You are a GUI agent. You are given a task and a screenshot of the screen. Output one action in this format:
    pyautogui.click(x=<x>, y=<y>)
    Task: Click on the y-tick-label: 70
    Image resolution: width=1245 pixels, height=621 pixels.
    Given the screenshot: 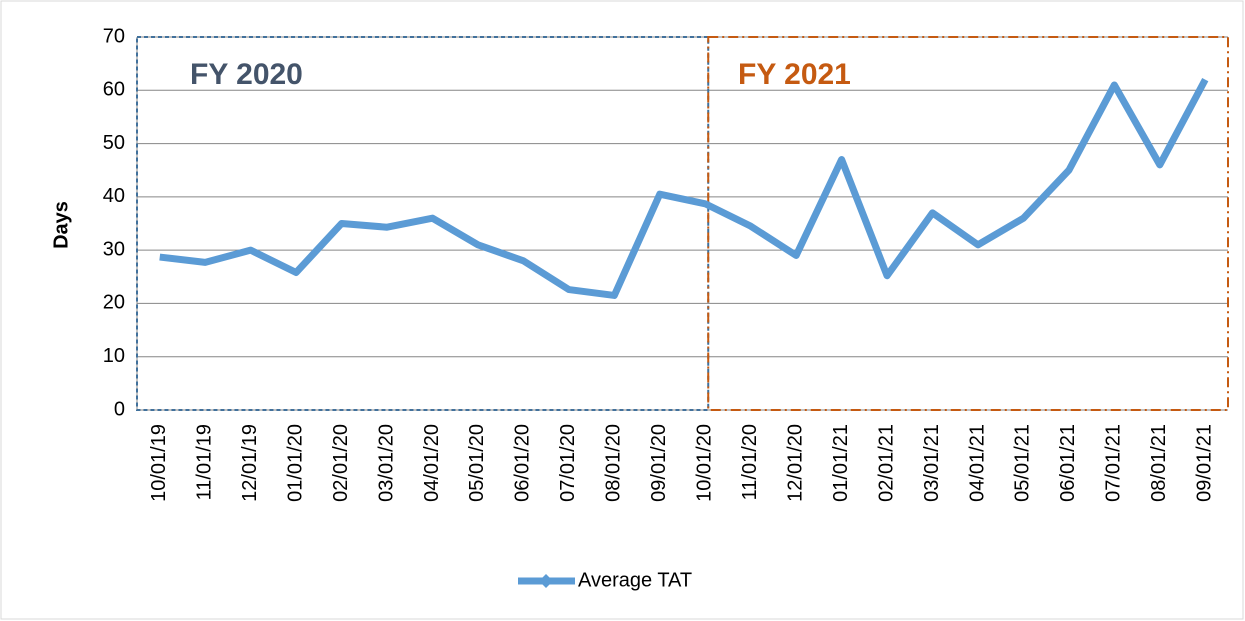 What is the action you would take?
    pyautogui.click(x=114, y=36)
    